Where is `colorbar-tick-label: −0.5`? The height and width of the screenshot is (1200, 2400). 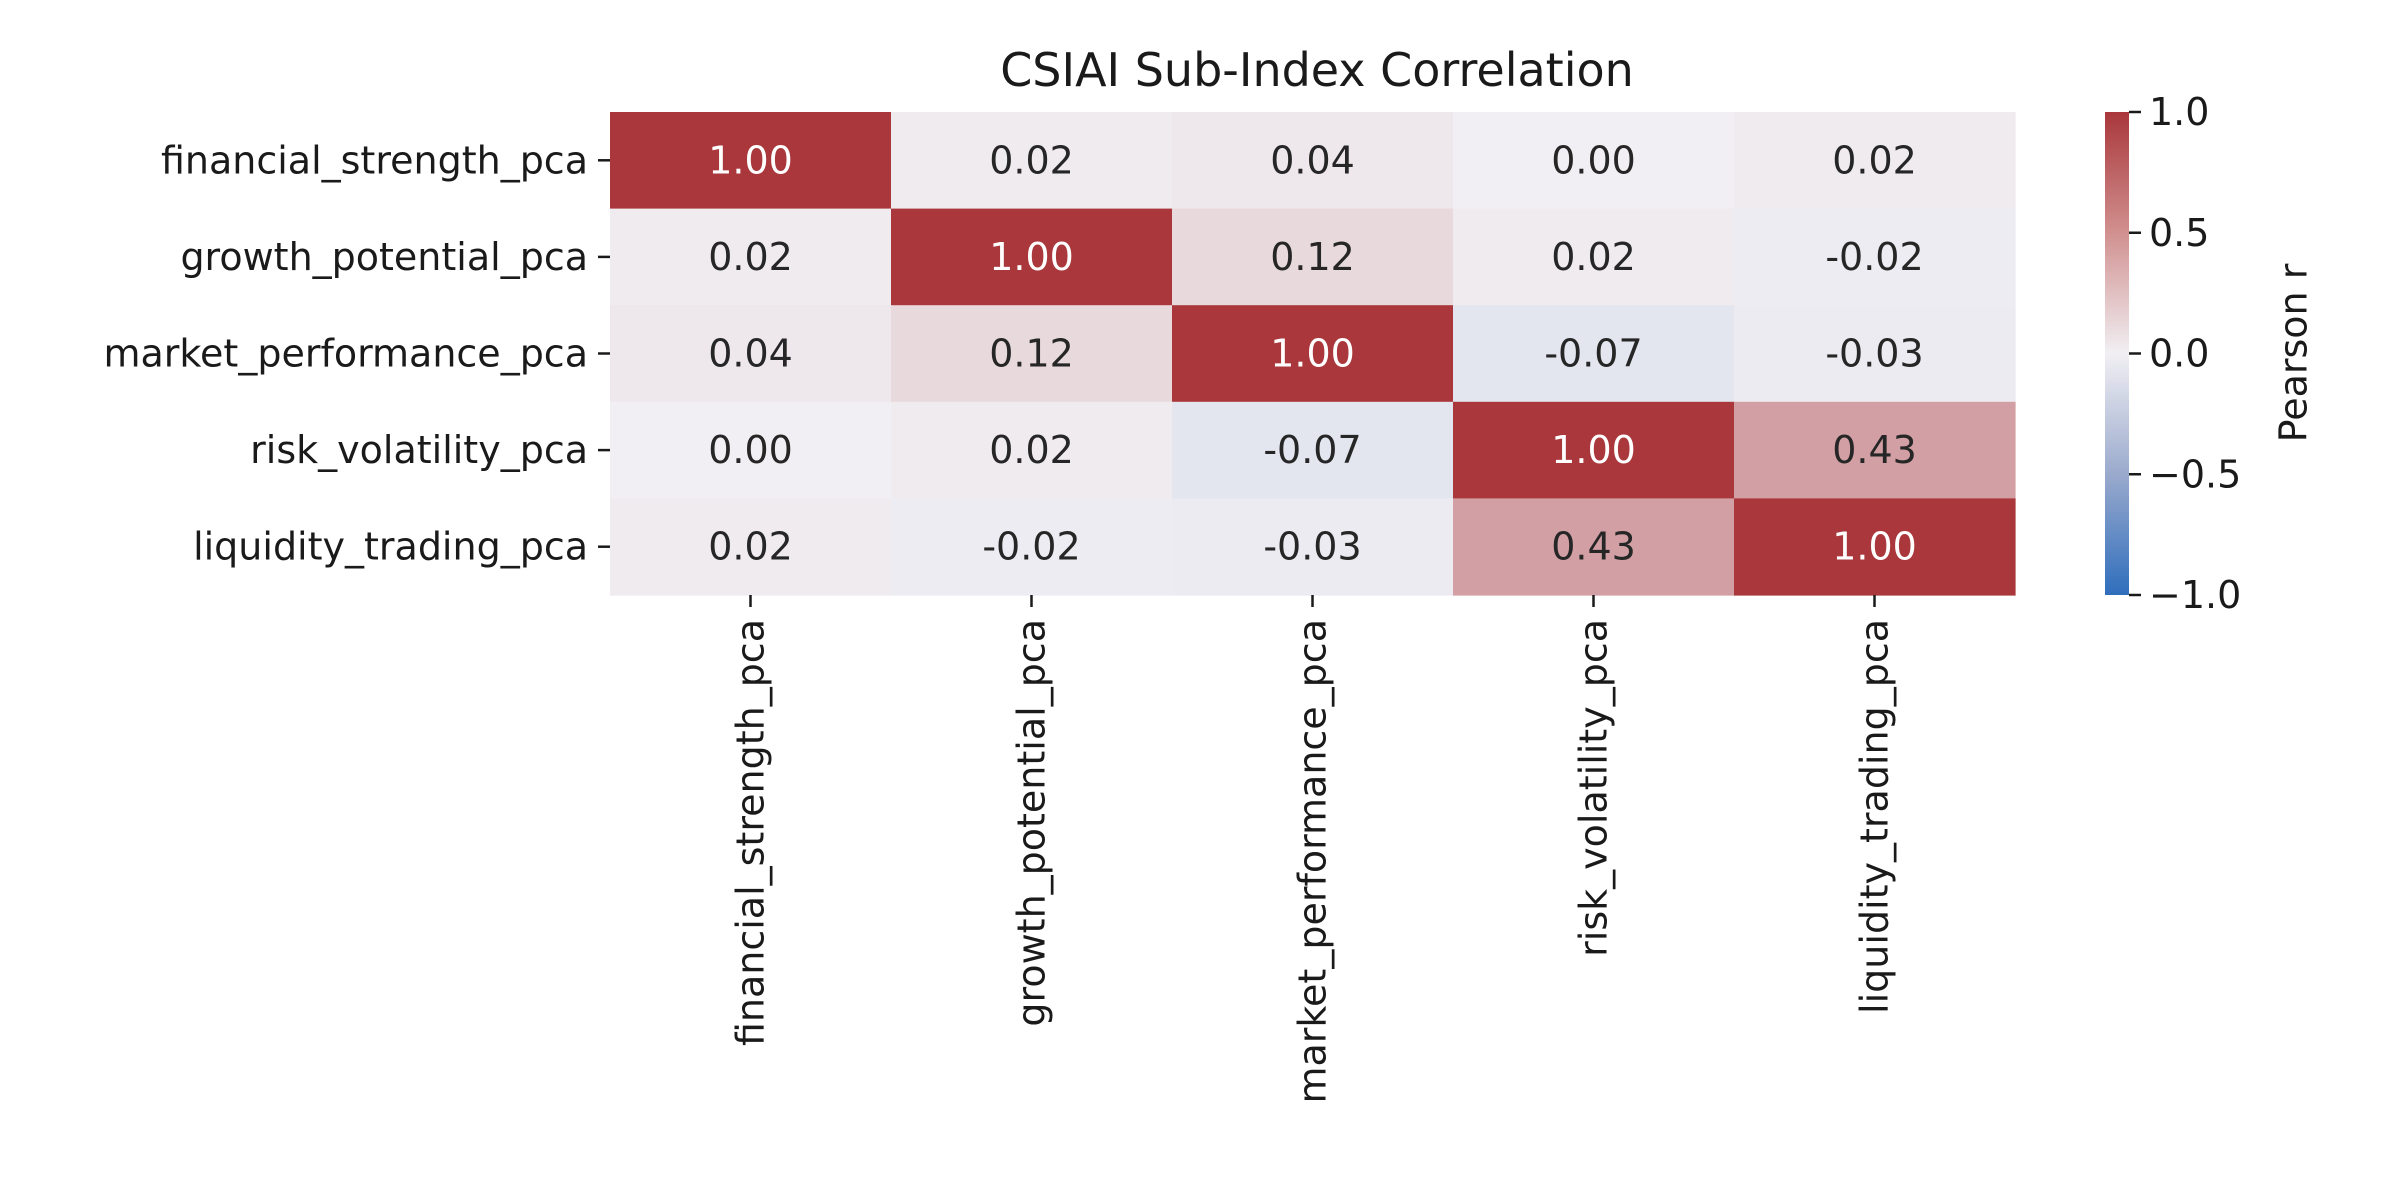 colorbar-tick-label: −0.5 is located at coordinates (2195, 474).